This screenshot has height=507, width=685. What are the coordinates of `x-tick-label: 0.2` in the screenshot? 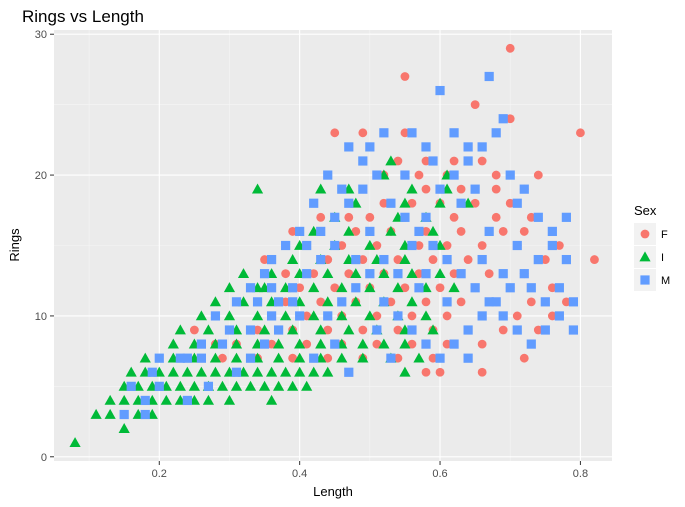 It's located at (159, 474).